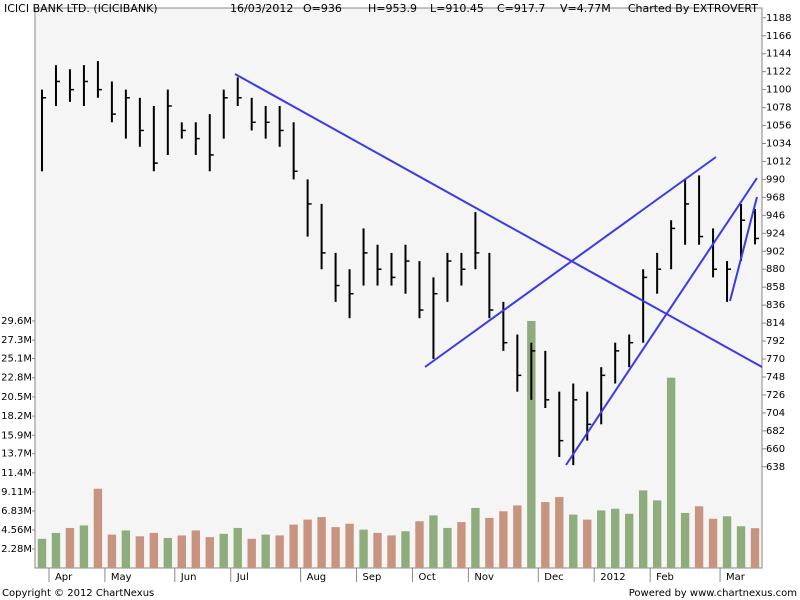 This screenshot has width=800, height=600. Describe the element at coordinates (16, 473) in the screenshot. I see `y2-tick-label: 11.4M` at that location.